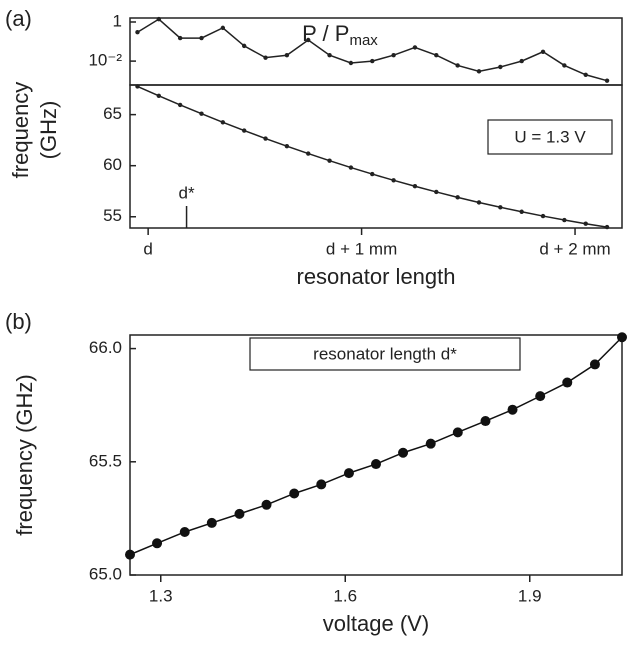 The width and height of the screenshot is (627, 653). I want to click on plot-frame, so click(376, 51).